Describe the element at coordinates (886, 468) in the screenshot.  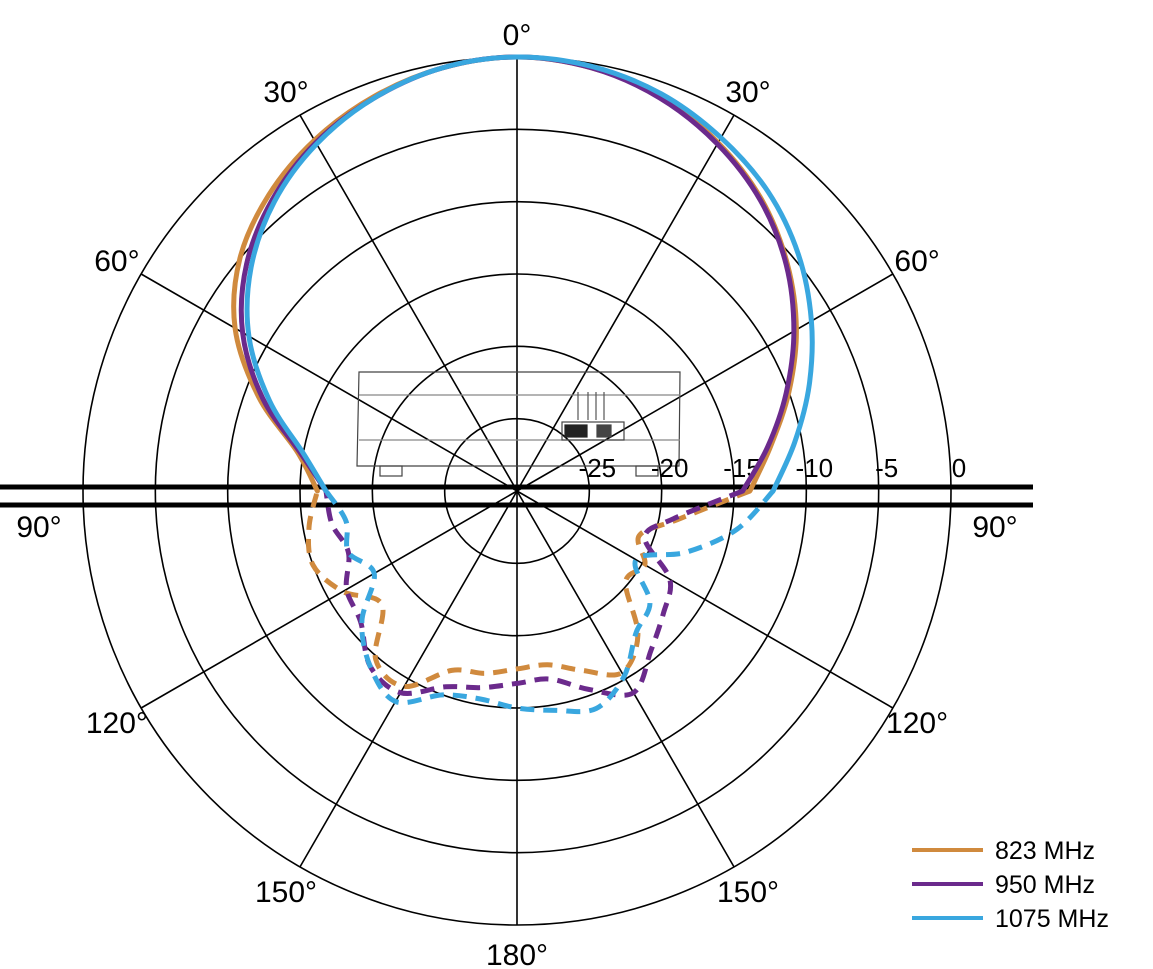
I see `ring-label: -5` at that location.